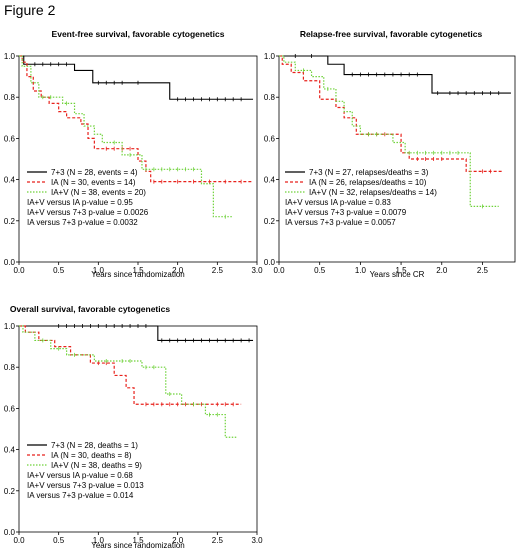 Image resolution: width=520 pixels, height=549 pixels. What do you see at coordinates (93, 182) in the screenshot?
I see `legend-entry: IA (N = 30, events = 14)` at bounding box center [93, 182].